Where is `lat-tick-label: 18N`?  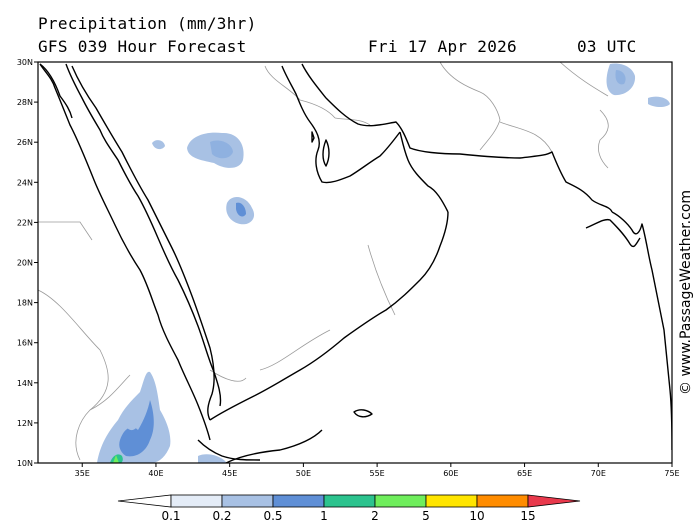 lat-tick-label: 18N is located at coordinates (25, 303).